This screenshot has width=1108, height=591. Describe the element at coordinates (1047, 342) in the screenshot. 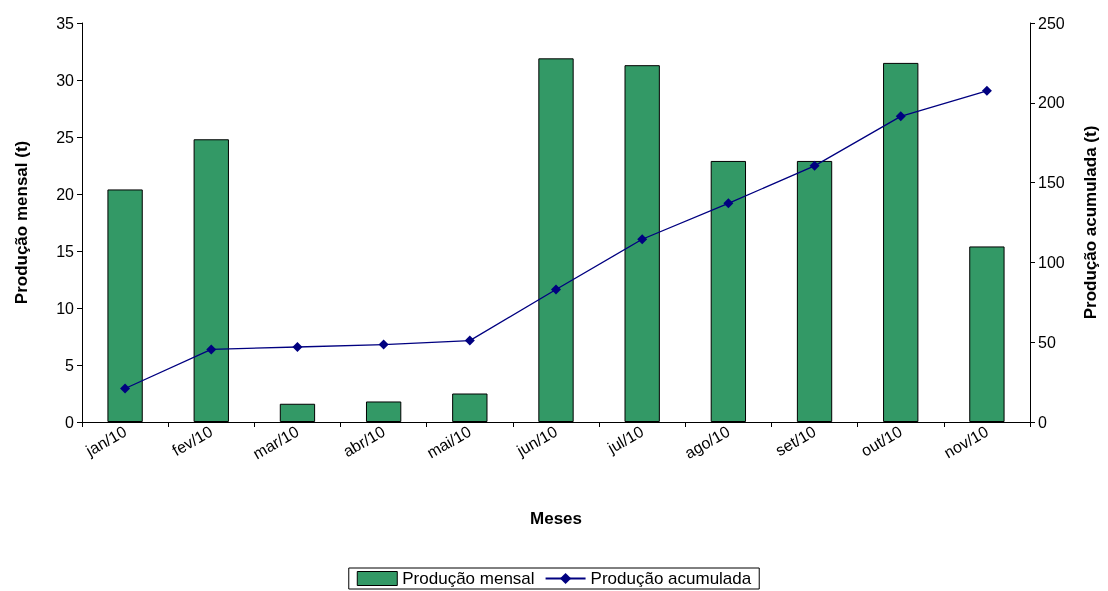

I see `y2-tick-label: 50` at that location.